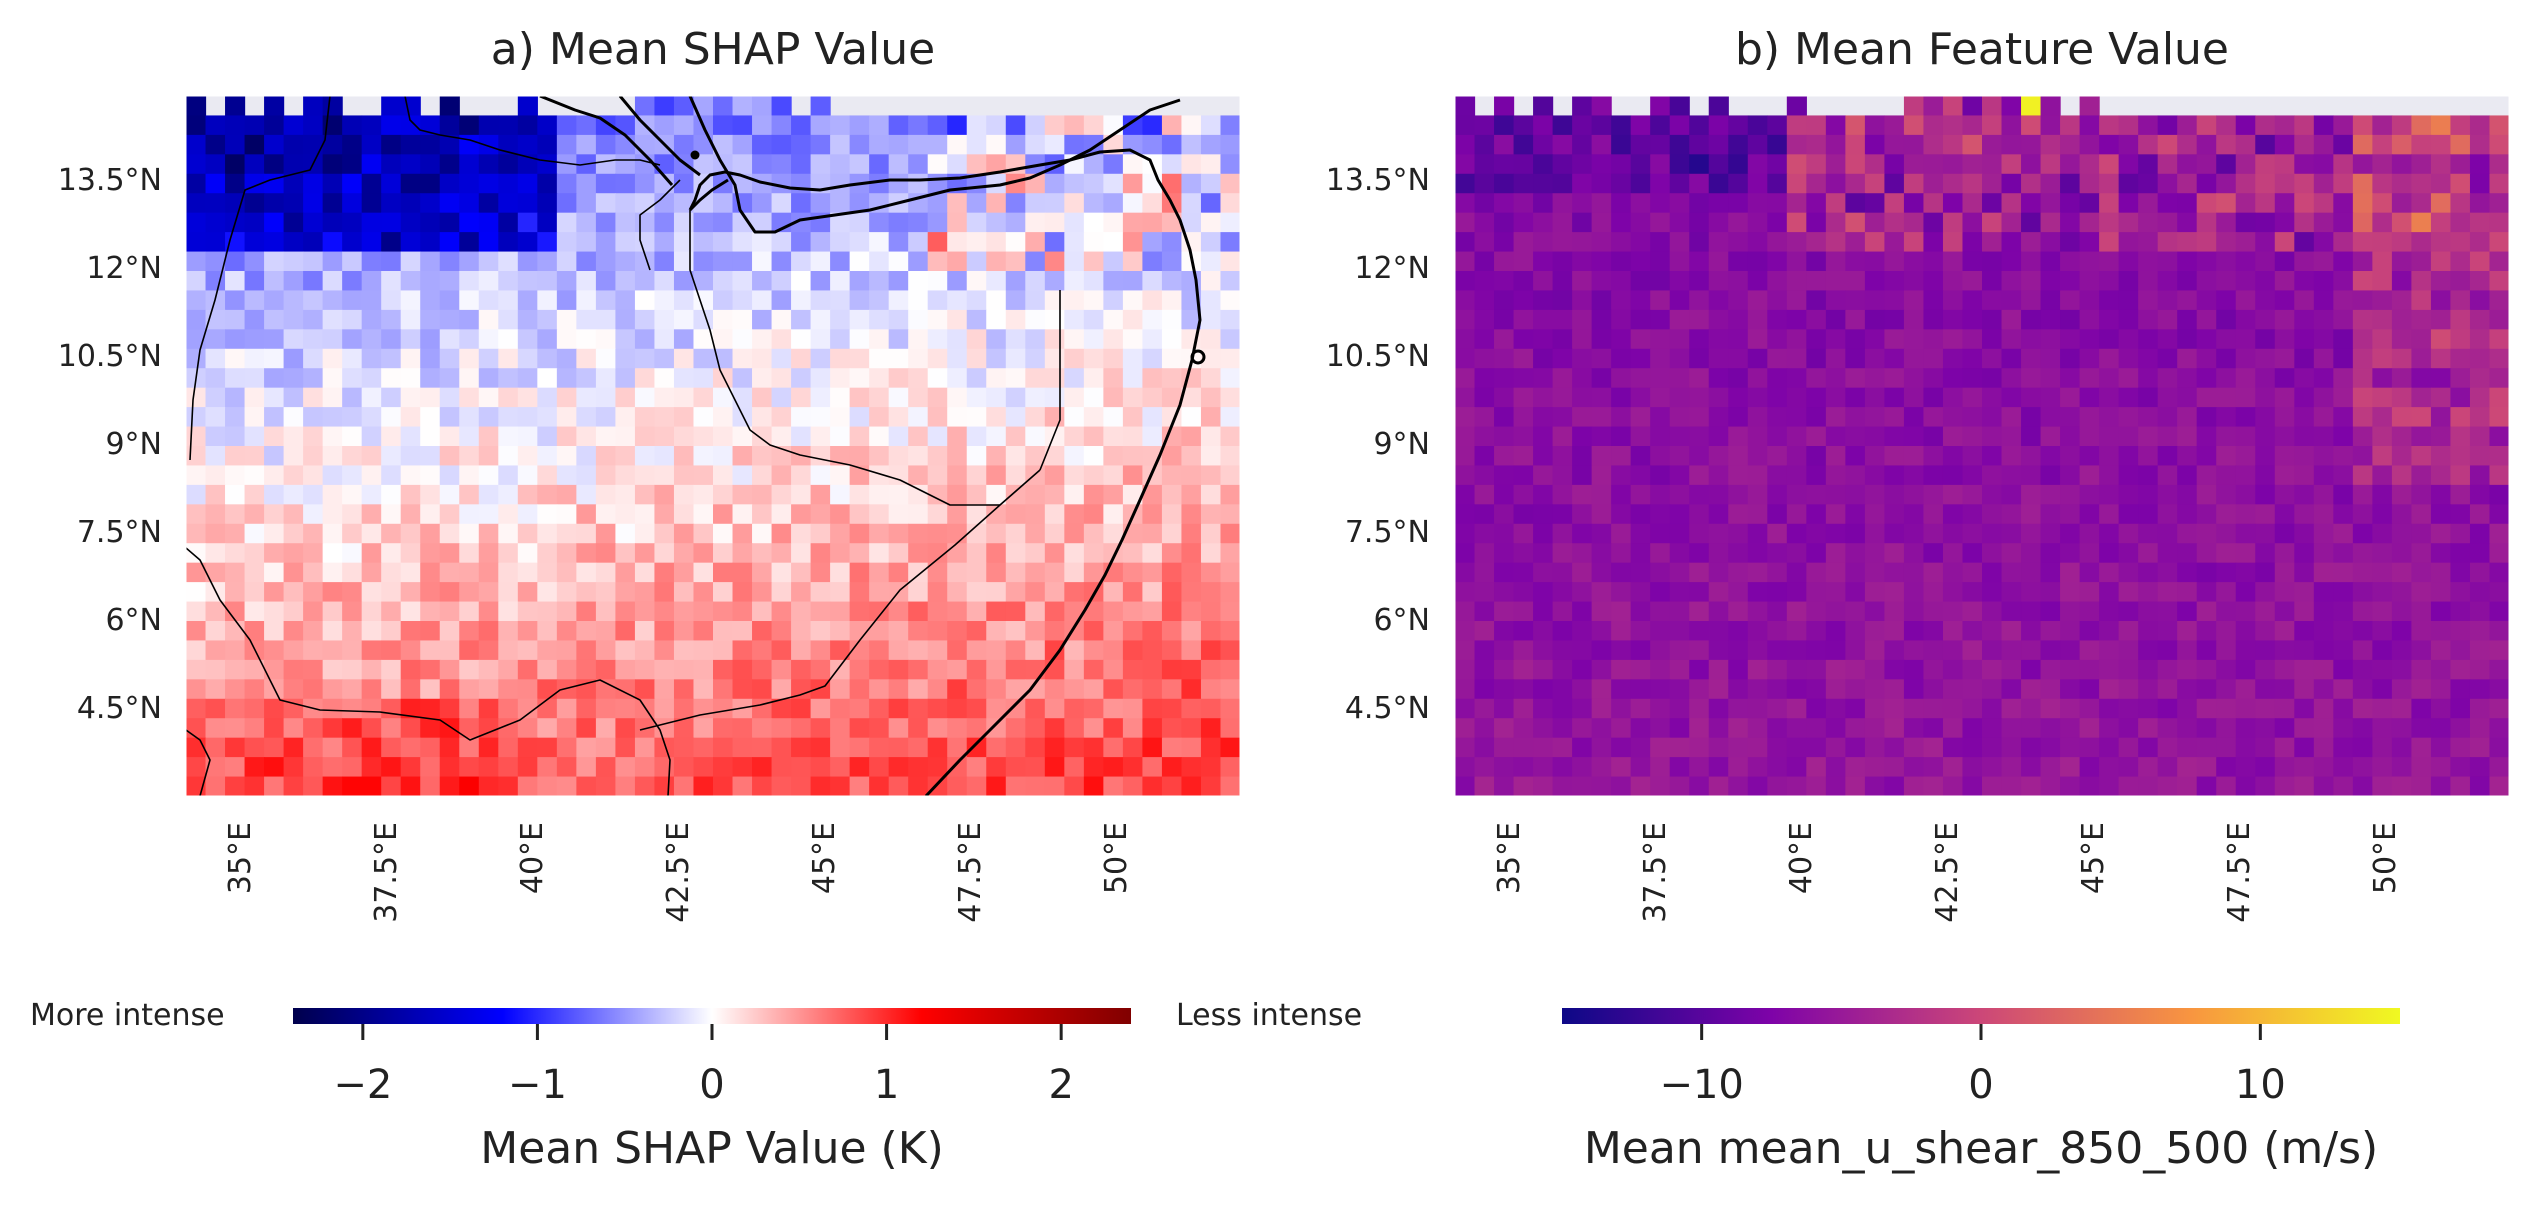 Image resolution: width=2537 pixels, height=1211 pixels. What do you see at coordinates (1947, 872) in the screenshot?
I see `panel-b-lon-ticks: 35°E 37.5°E 40°E 42.5°E 45°E 47.5°E 50°E` at bounding box center [1947, 872].